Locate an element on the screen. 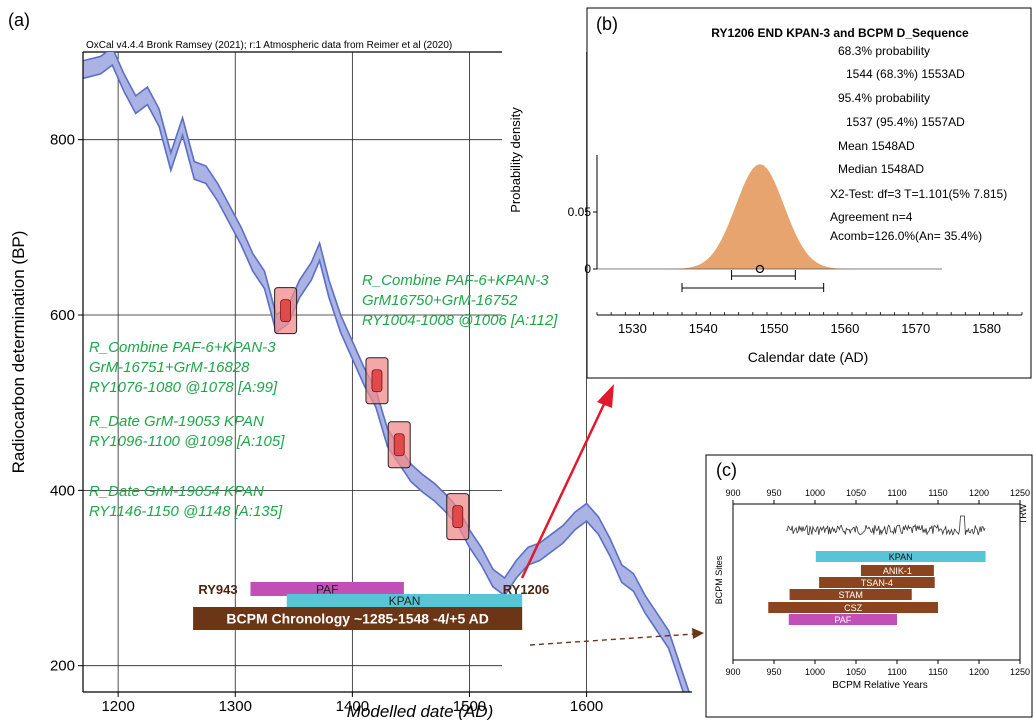 The height and width of the screenshot is (720, 1034). chronology-bar-label: KPAN is located at coordinates (405, 601).